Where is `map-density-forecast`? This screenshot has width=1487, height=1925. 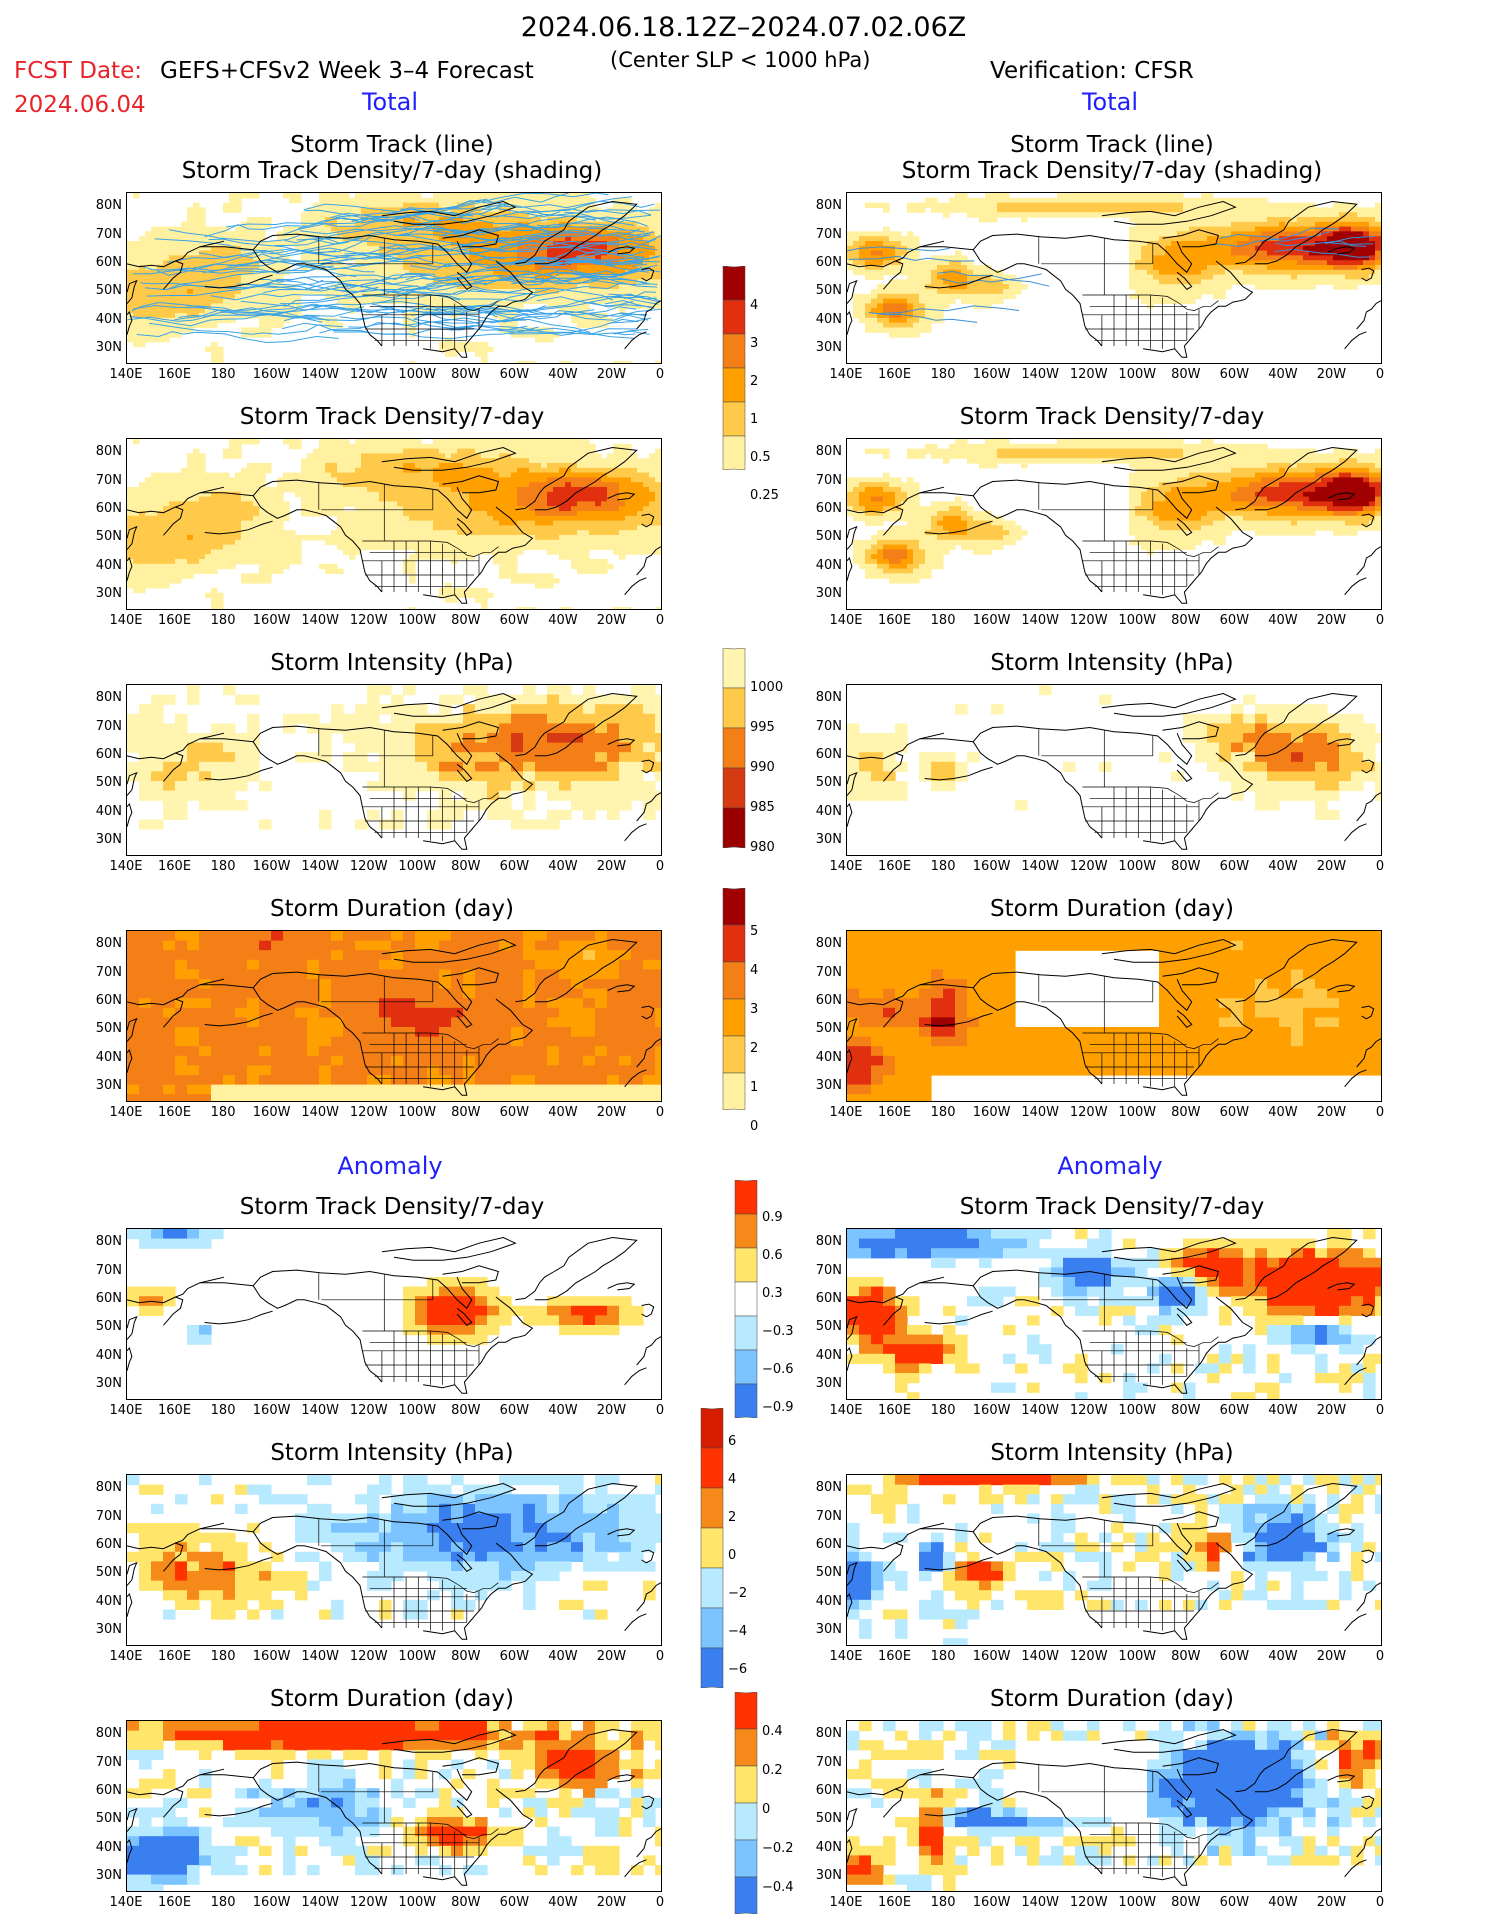 map-density-forecast is located at coordinates (394, 524).